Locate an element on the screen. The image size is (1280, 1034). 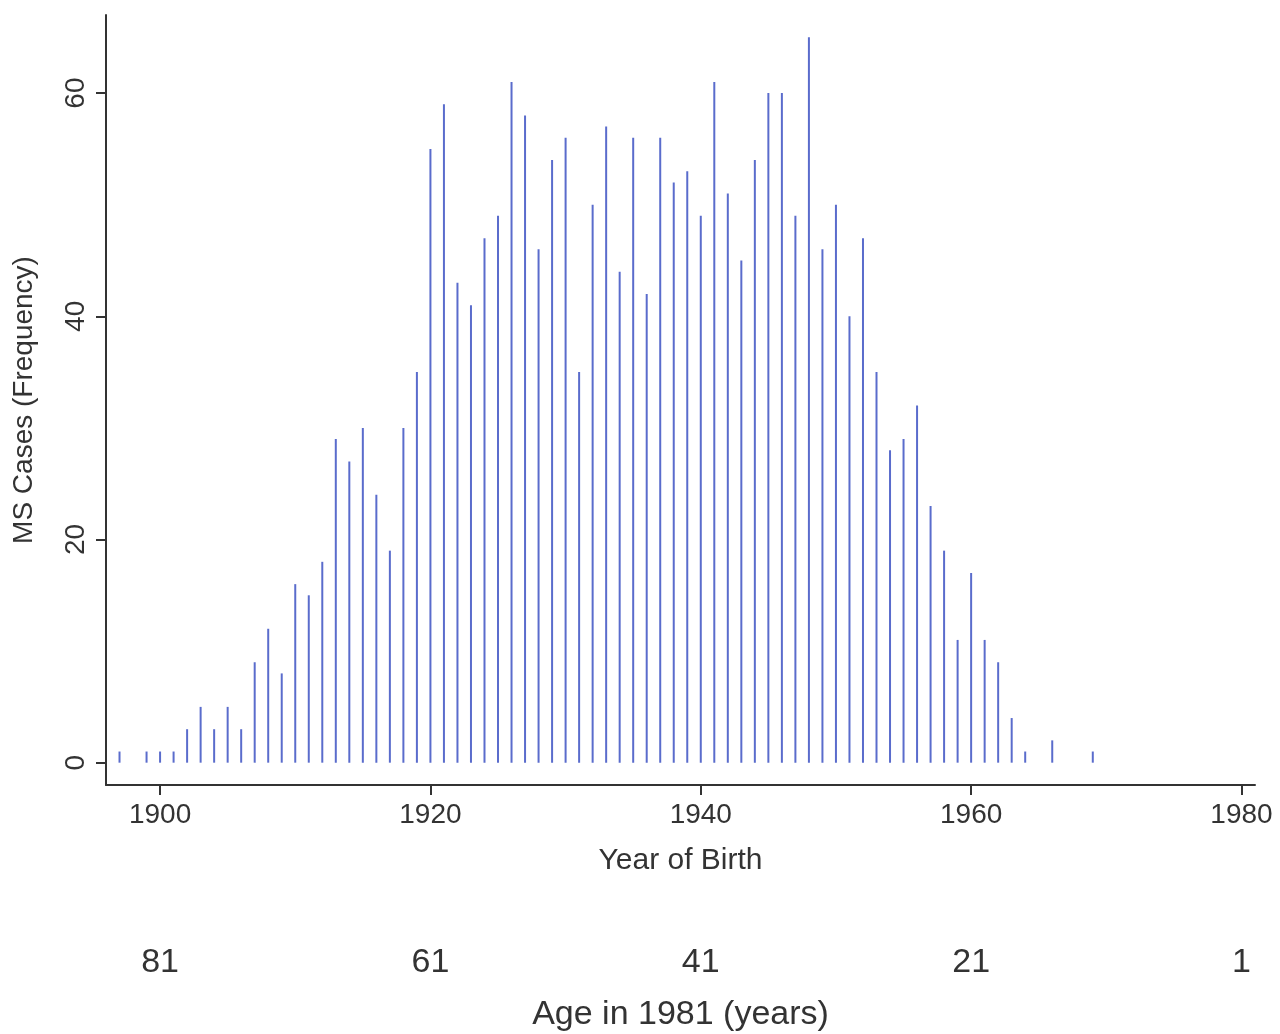
x-tick-label: 1940 is located at coordinates (700, 813).